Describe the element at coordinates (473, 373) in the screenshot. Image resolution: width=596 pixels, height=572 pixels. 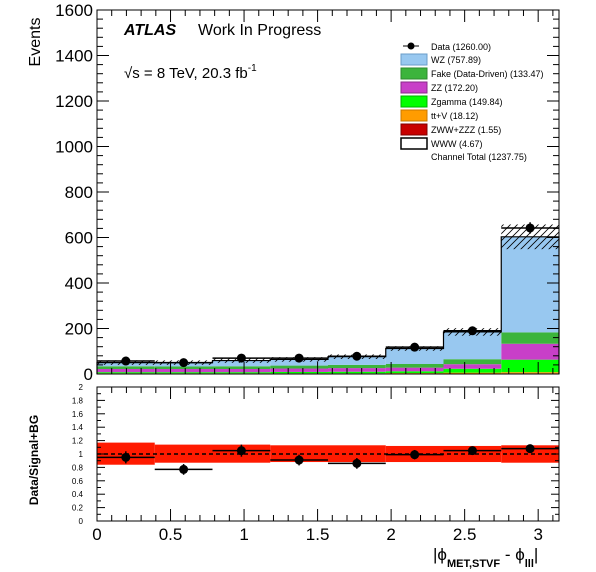
I see `bar-series1-bin6` at that location.